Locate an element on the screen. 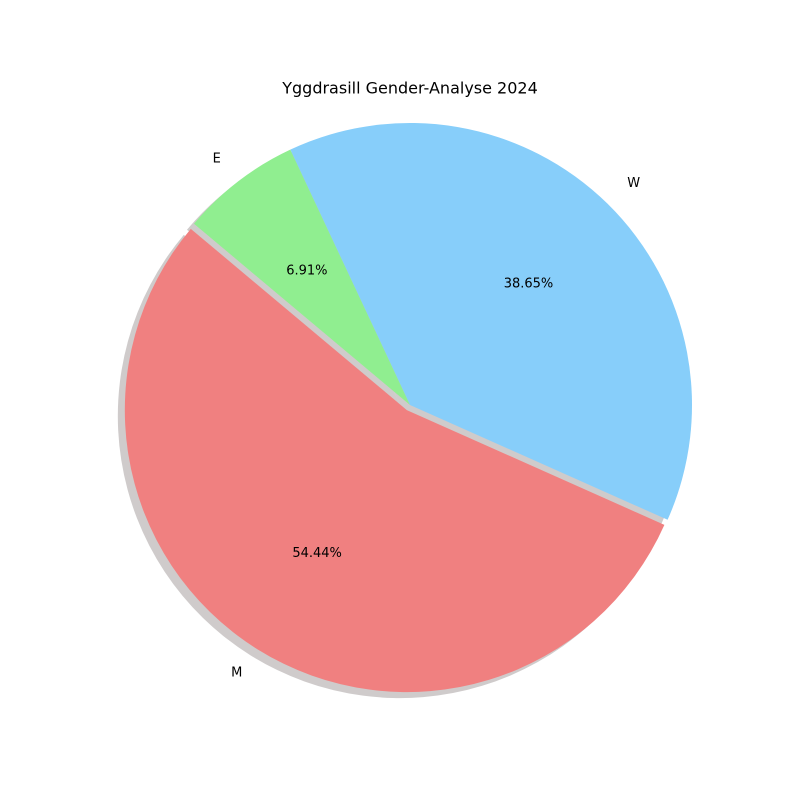 The width and height of the screenshot is (800, 800). slice-pct-w: 38.65% is located at coordinates (529, 284).